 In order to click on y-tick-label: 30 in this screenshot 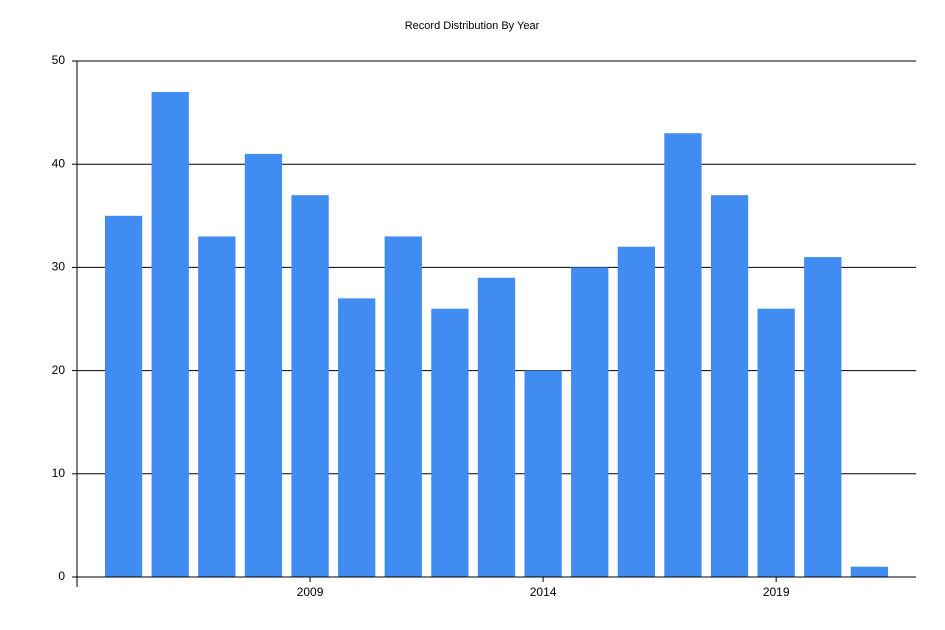, I will do `click(59, 267)`.